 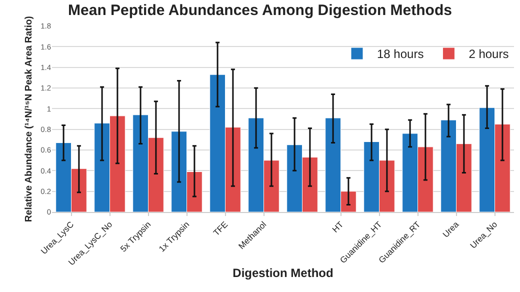 I want to click on x-tick-label: TFE, so click(x=220, y=228).